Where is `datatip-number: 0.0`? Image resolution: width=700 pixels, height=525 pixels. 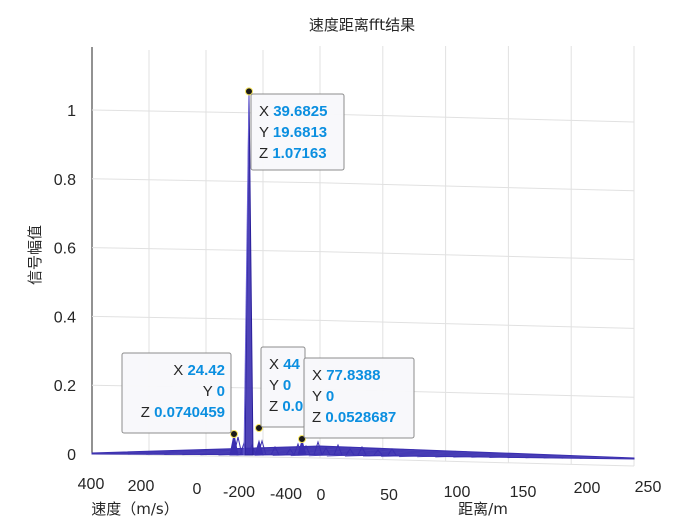
datatip-number: 0.0 is located at coordinates (292, 406).